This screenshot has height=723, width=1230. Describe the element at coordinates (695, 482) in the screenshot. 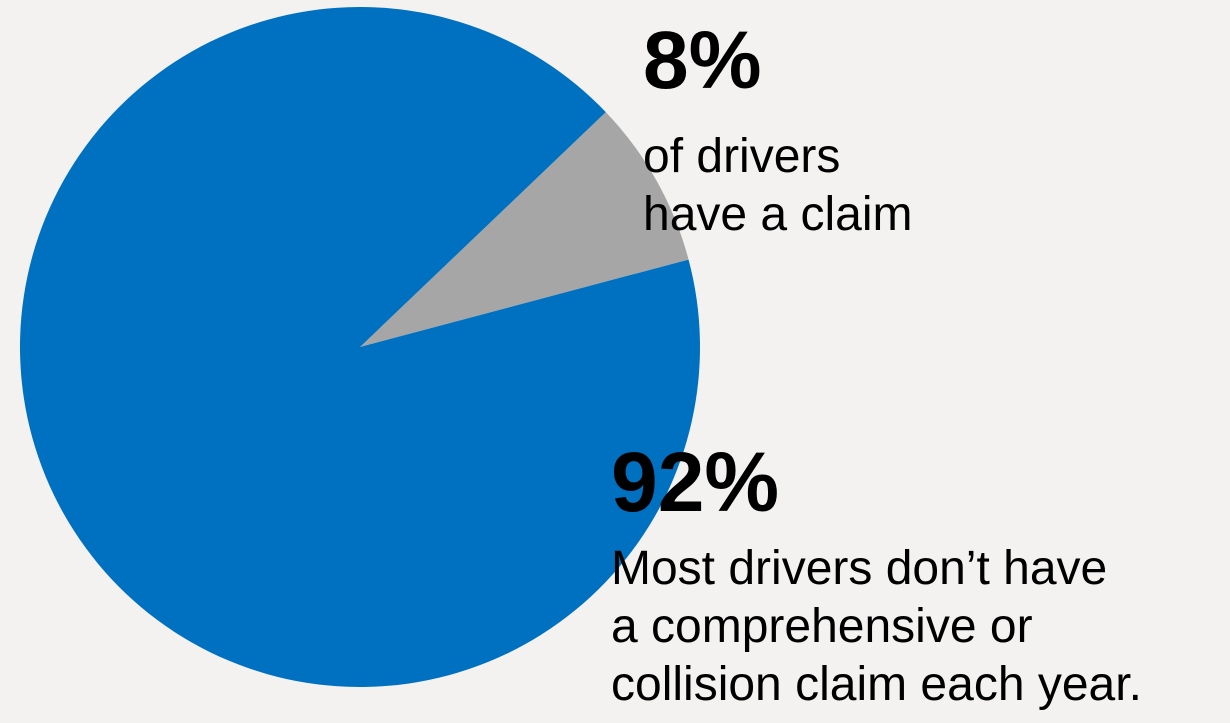

I see `majority-percent-label: 92%` at that location.